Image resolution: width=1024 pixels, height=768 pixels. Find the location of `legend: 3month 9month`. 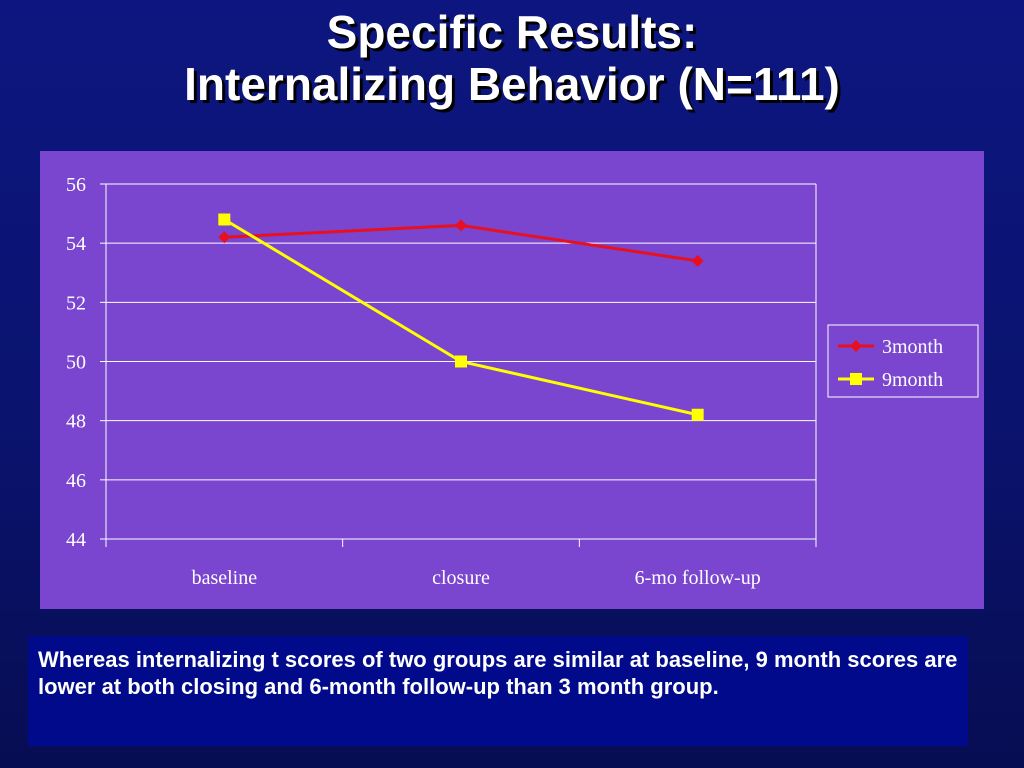

legend: 3month 9month is located at coordinates (903, 361).